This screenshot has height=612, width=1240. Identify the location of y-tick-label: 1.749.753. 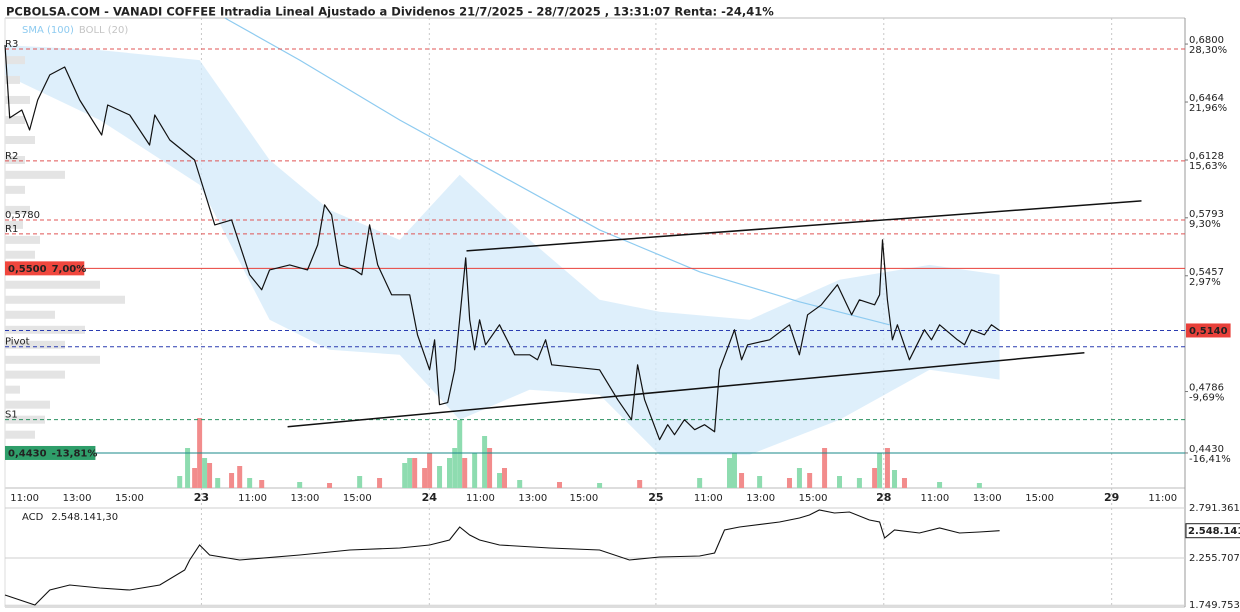
(1214, 605).